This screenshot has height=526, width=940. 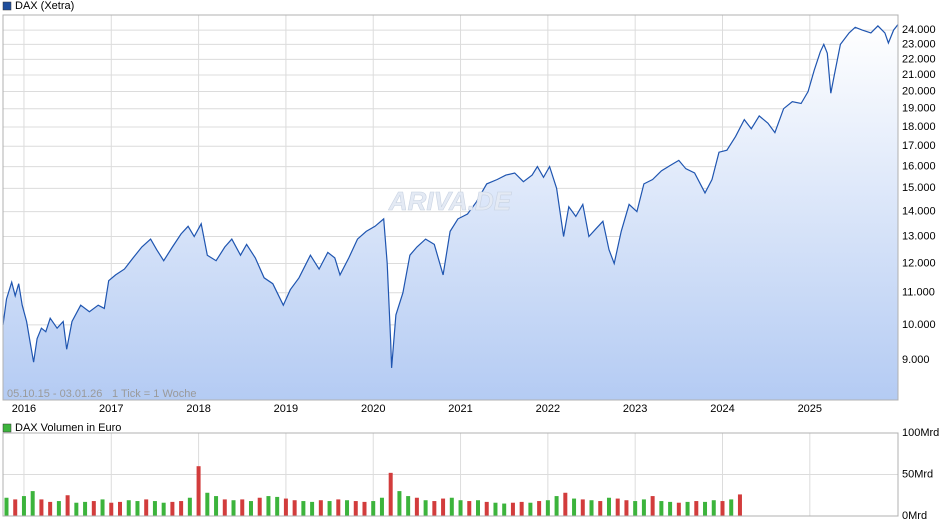 What do you see at coordinates (722, 409) in the screenshot?
I see `x-tick-label: 2024` at bounding box center [722, 409].